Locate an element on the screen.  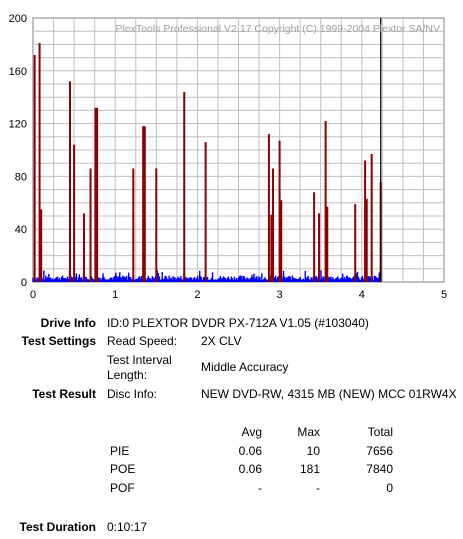
y-tick-label: 80 is located at coordinates (21, 177).